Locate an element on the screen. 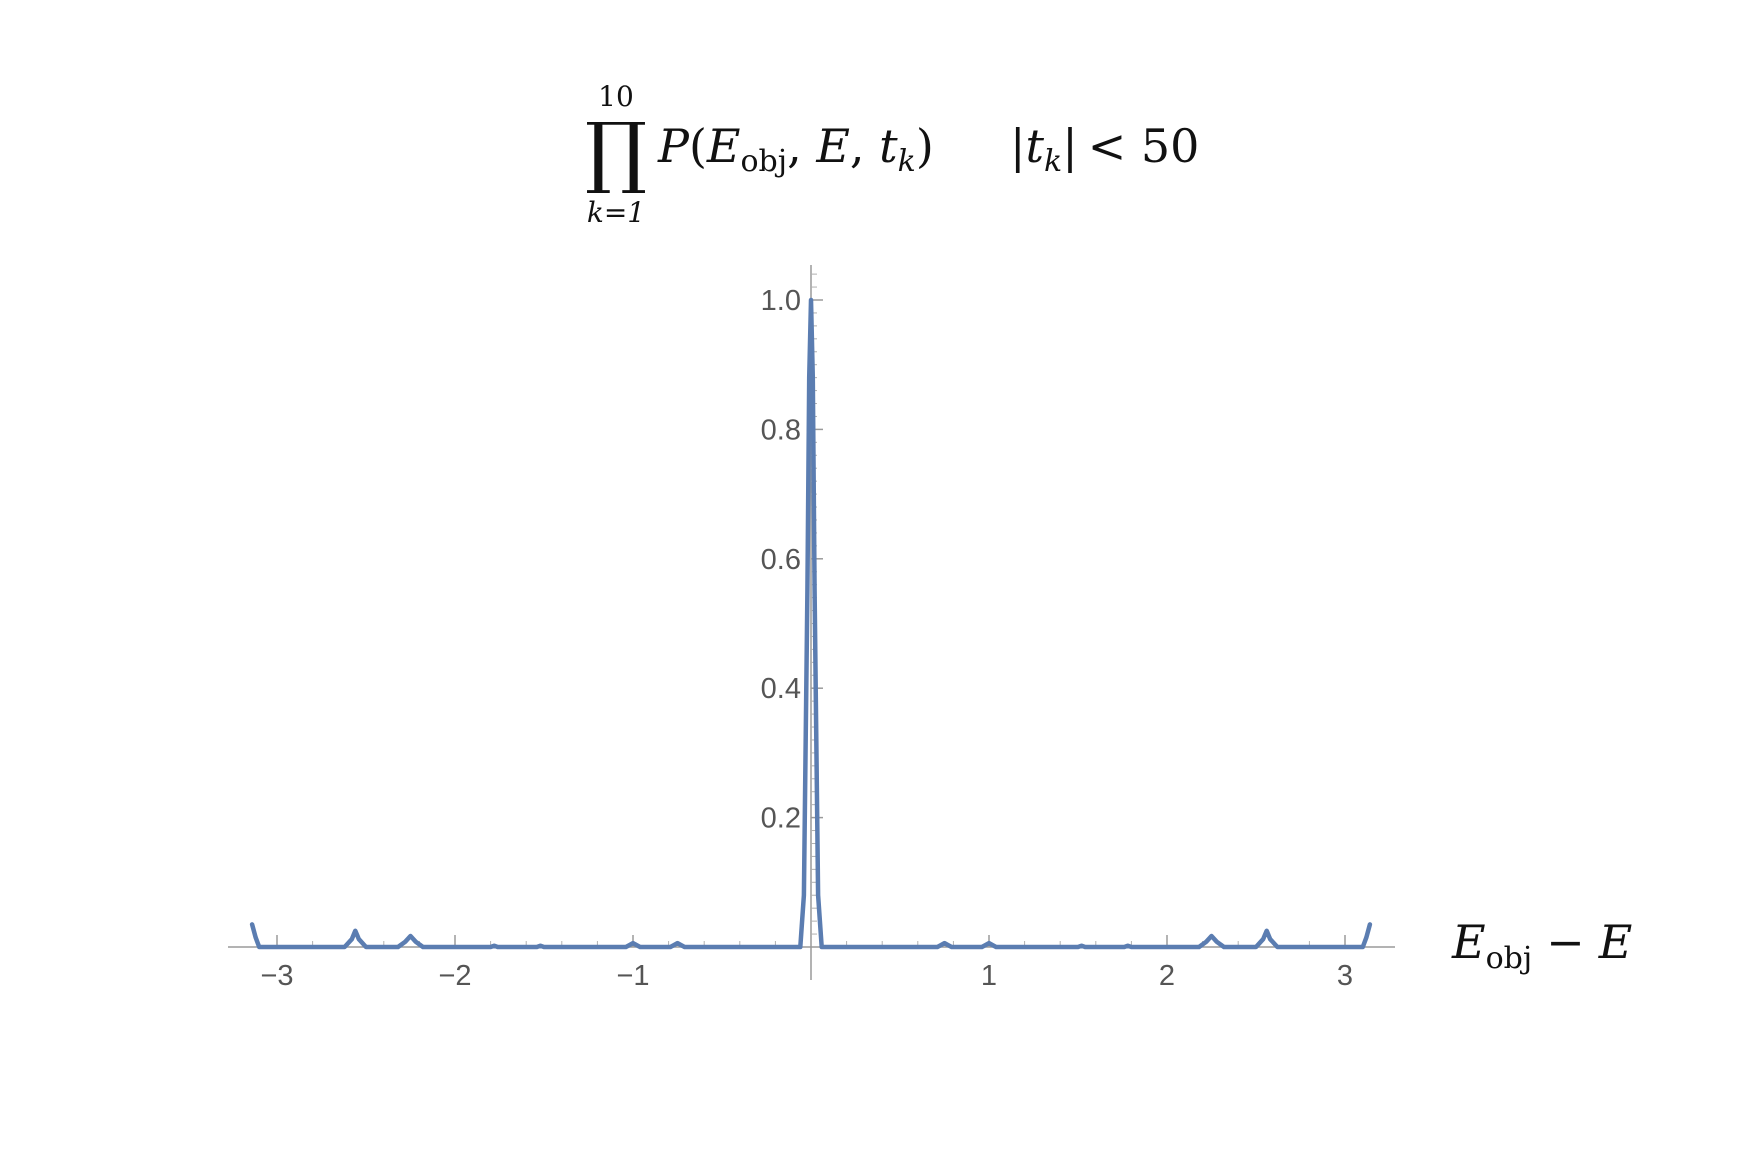 The image size is (1758, 1166). title-expression: P(Eobj, E, tk) is located at coordinates (795, 149).